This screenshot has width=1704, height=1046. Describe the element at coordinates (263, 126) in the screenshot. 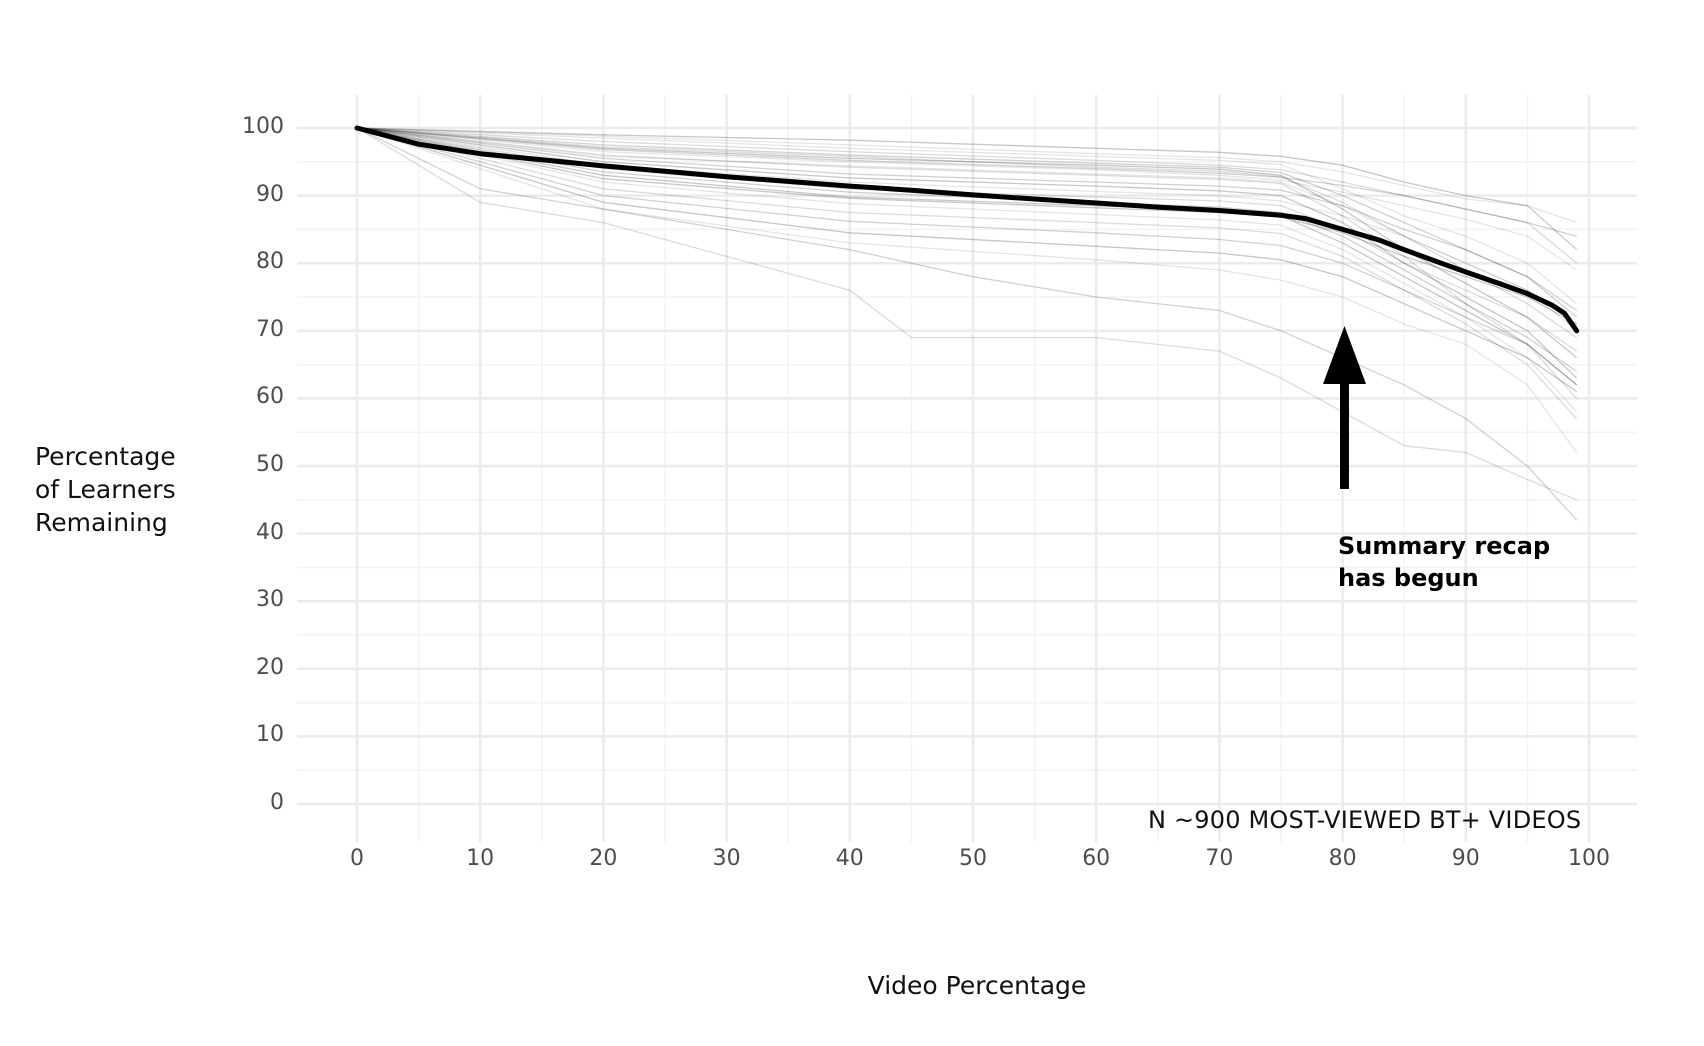

I see `y-tick-label: 100` at that location.